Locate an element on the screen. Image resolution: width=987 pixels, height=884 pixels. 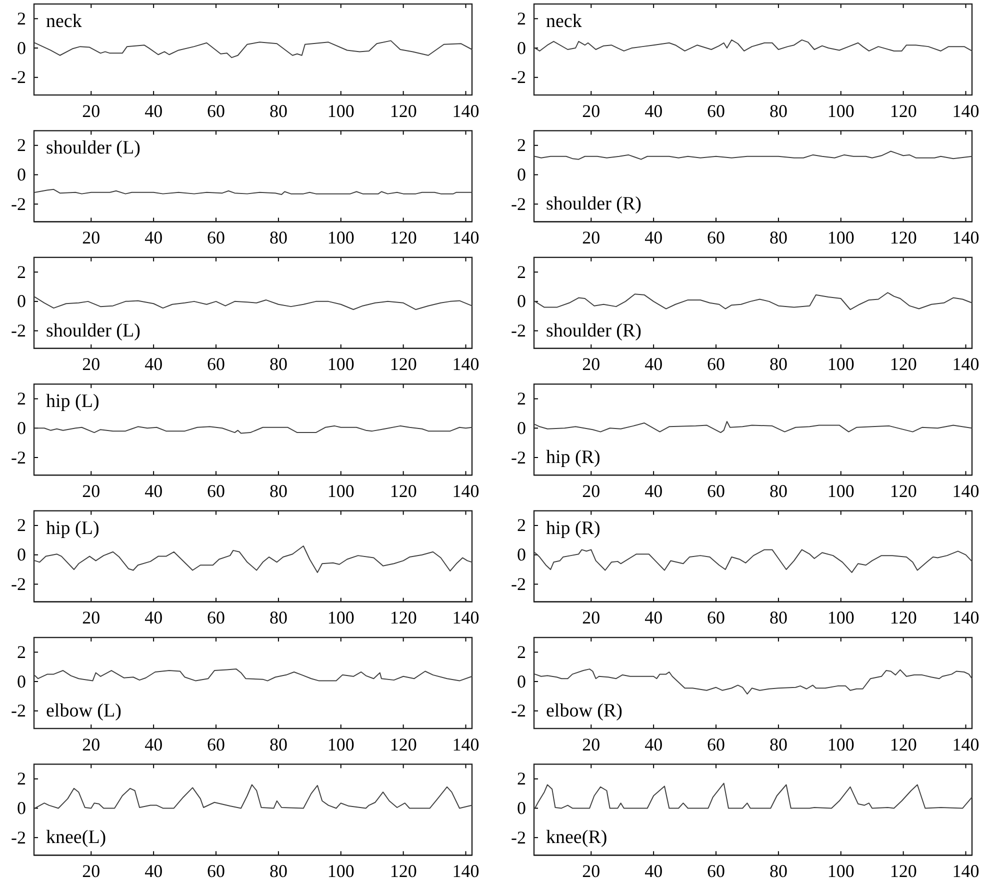
series-label: knee(R) is located at coordinates (577, 837).